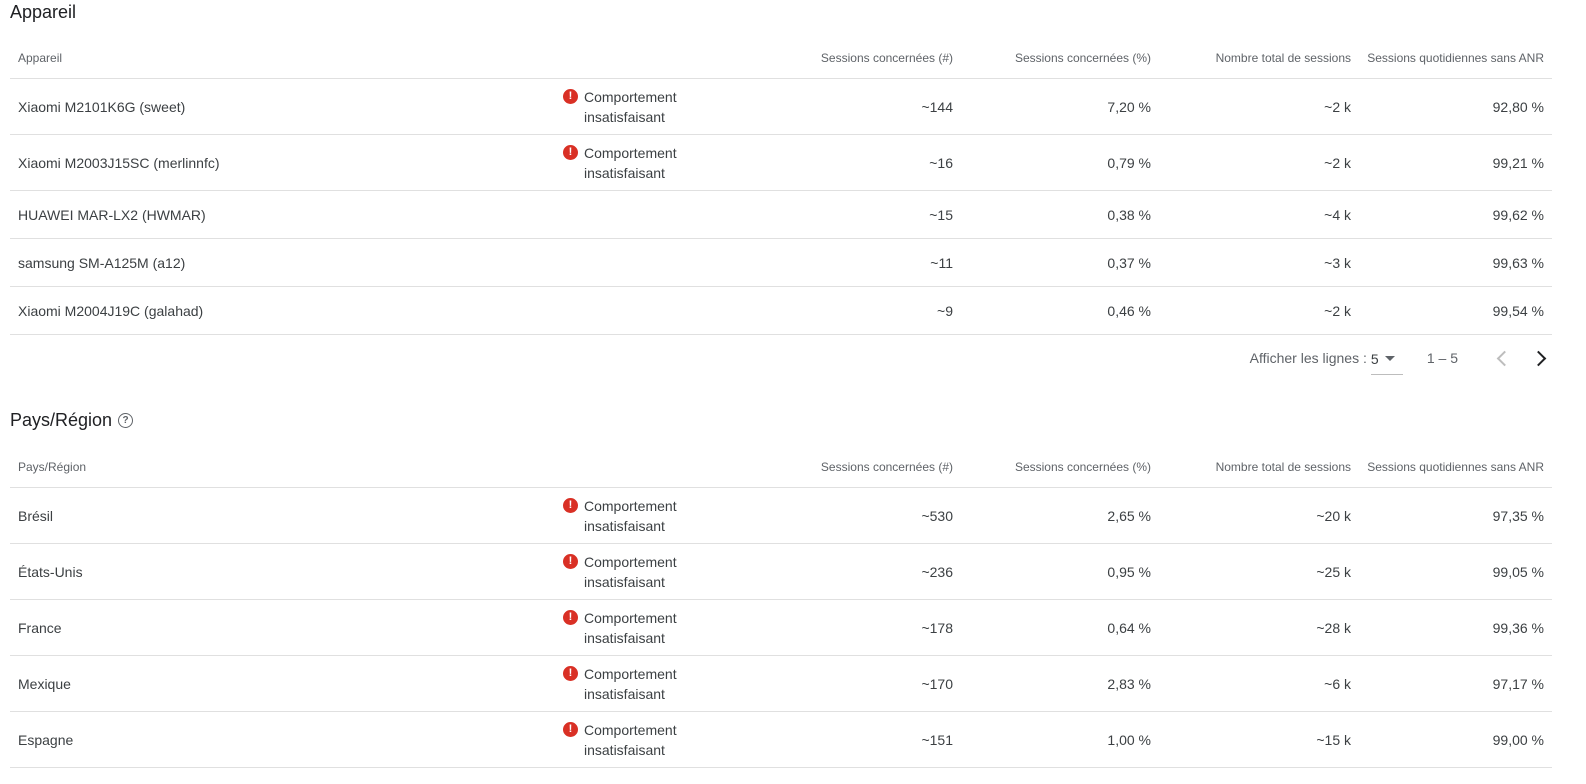  I want to click on row-anr-free: 99,36 %, so click(1455, 627).